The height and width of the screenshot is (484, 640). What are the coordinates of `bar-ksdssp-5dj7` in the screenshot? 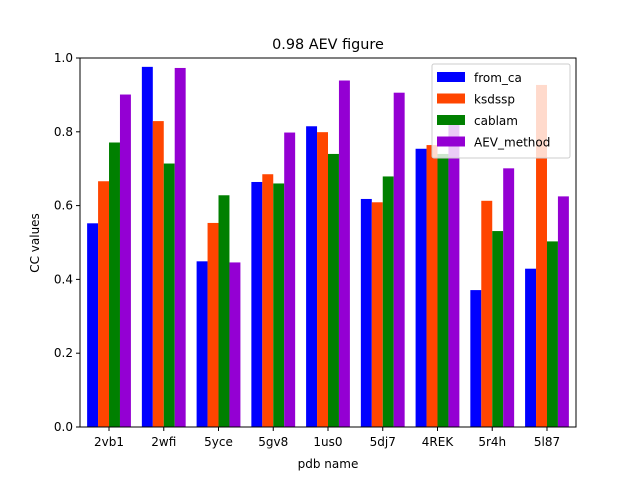 It's located at (377, 314).